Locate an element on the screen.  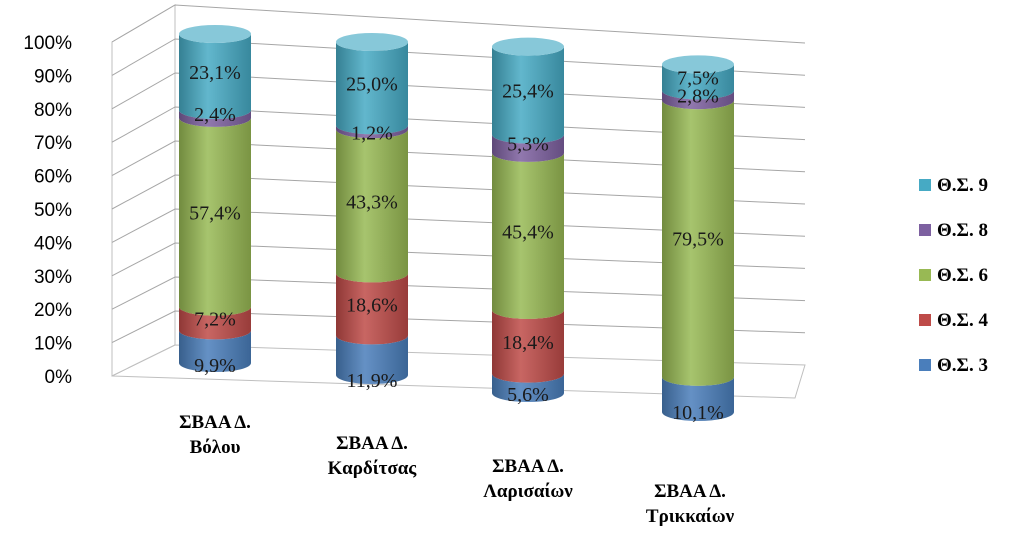
y-tick-label: 100% is located at coordinates (47, 43).